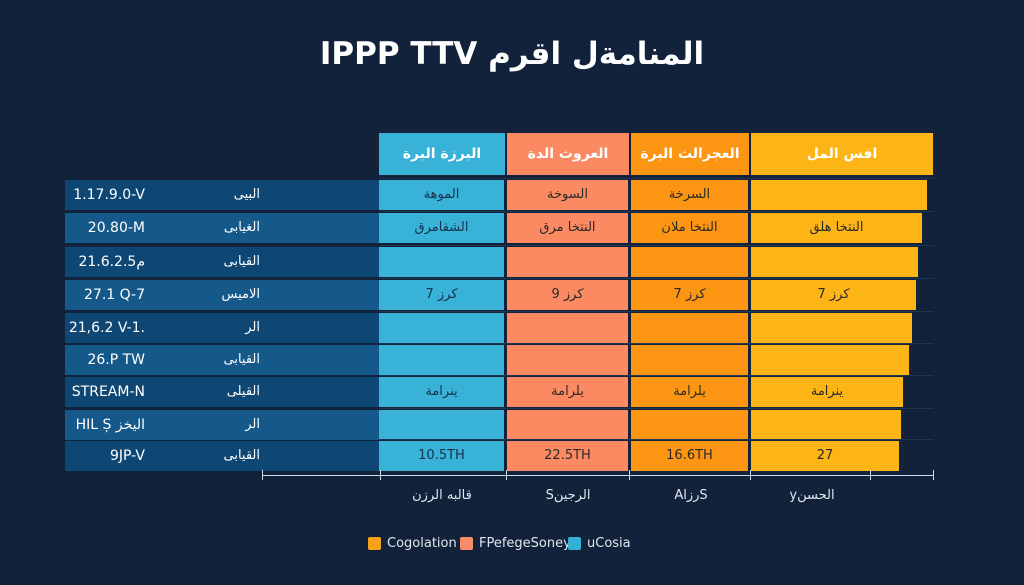 The width and height of the screenshot is (1024, 585). Describe the element at coordinates (825, 456) in the screenshot. I see `bar-cell: 27` at that location.